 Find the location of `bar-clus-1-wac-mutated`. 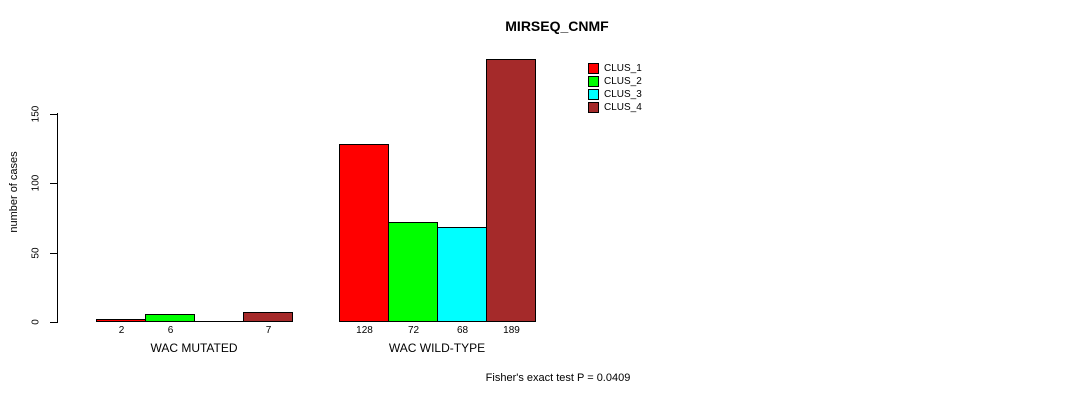

bar-clus-1-wac-mutated is located at coordinates (121, 320).